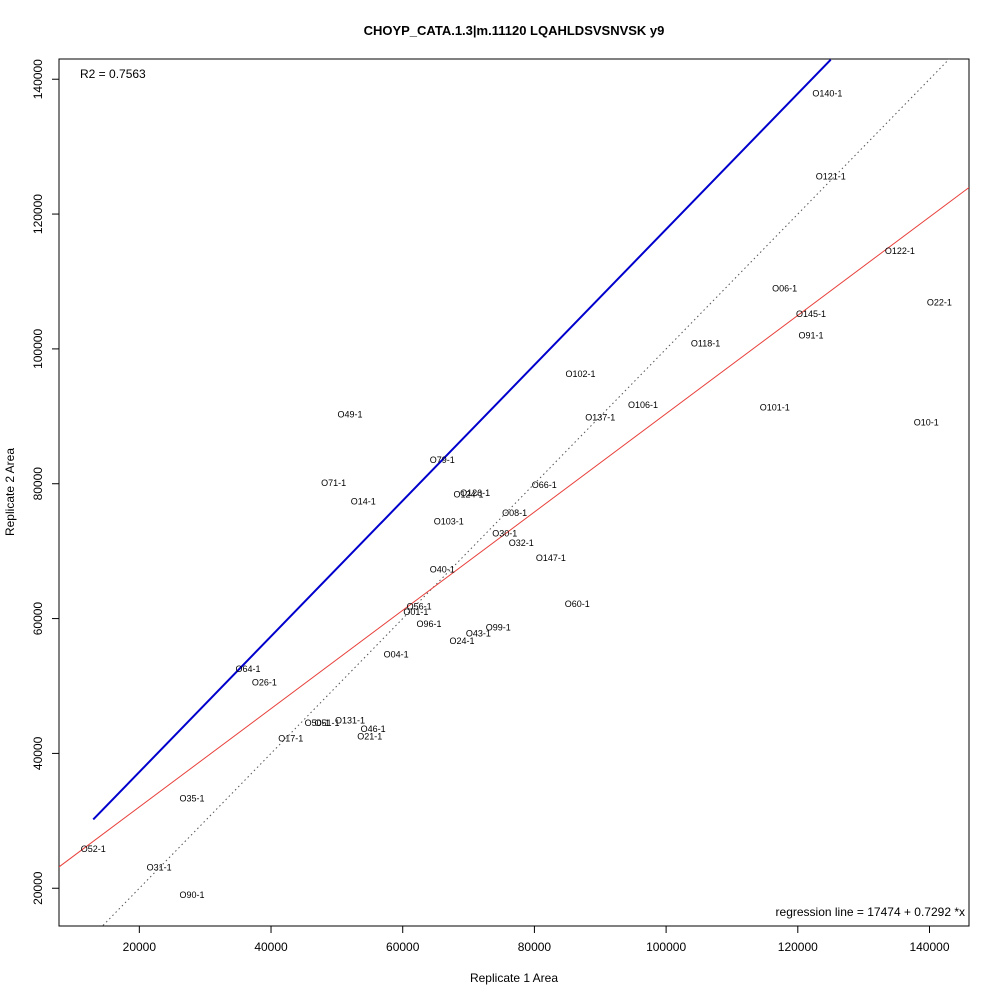  What do you see at coordinates (350, 720) in the screenshot?
I see `point-label: O131-1` at bounding box center [350, 720].